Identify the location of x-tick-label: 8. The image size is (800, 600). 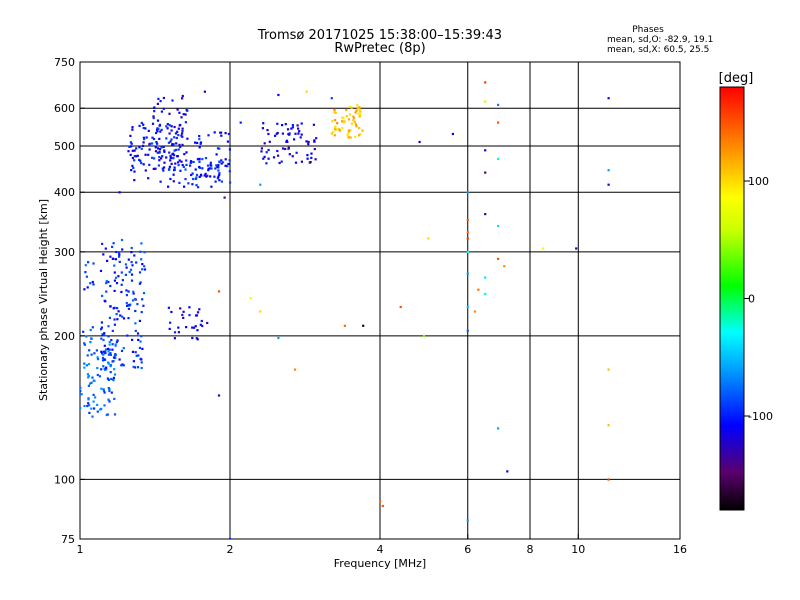
(530, 549).